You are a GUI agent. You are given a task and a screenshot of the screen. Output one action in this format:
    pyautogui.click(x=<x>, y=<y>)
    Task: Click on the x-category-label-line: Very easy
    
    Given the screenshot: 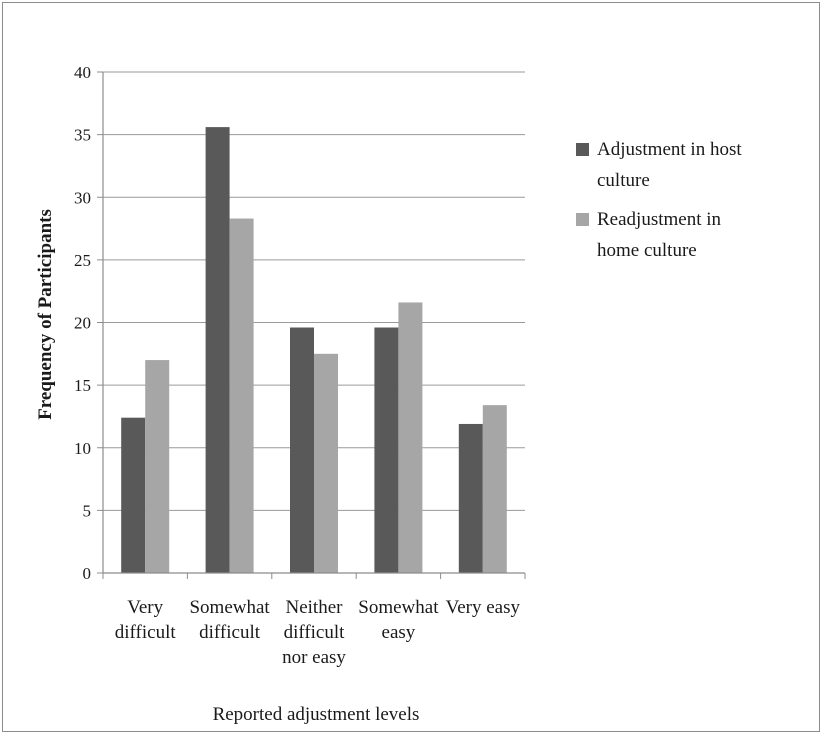 What is the action you would take?
    pyautogui.click(x=483, y=607)
    